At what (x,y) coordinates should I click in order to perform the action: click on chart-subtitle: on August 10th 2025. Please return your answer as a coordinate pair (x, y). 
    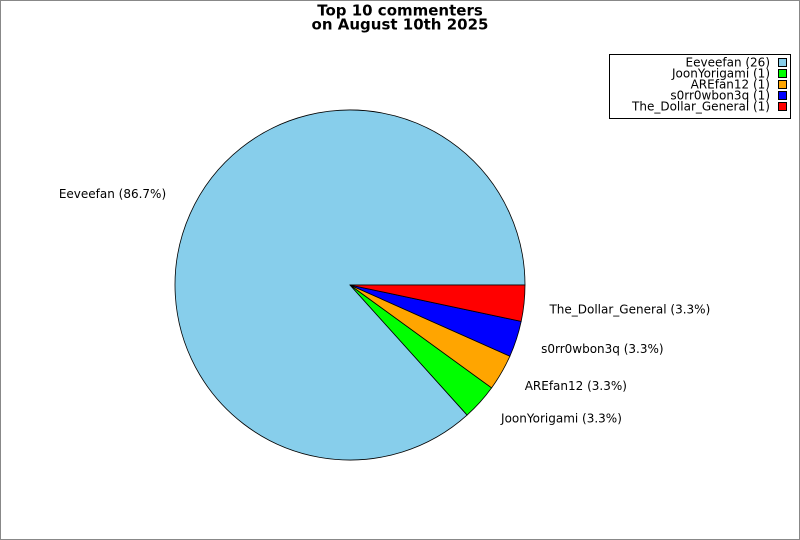
    Looking at the image, I should click on (400, 25).